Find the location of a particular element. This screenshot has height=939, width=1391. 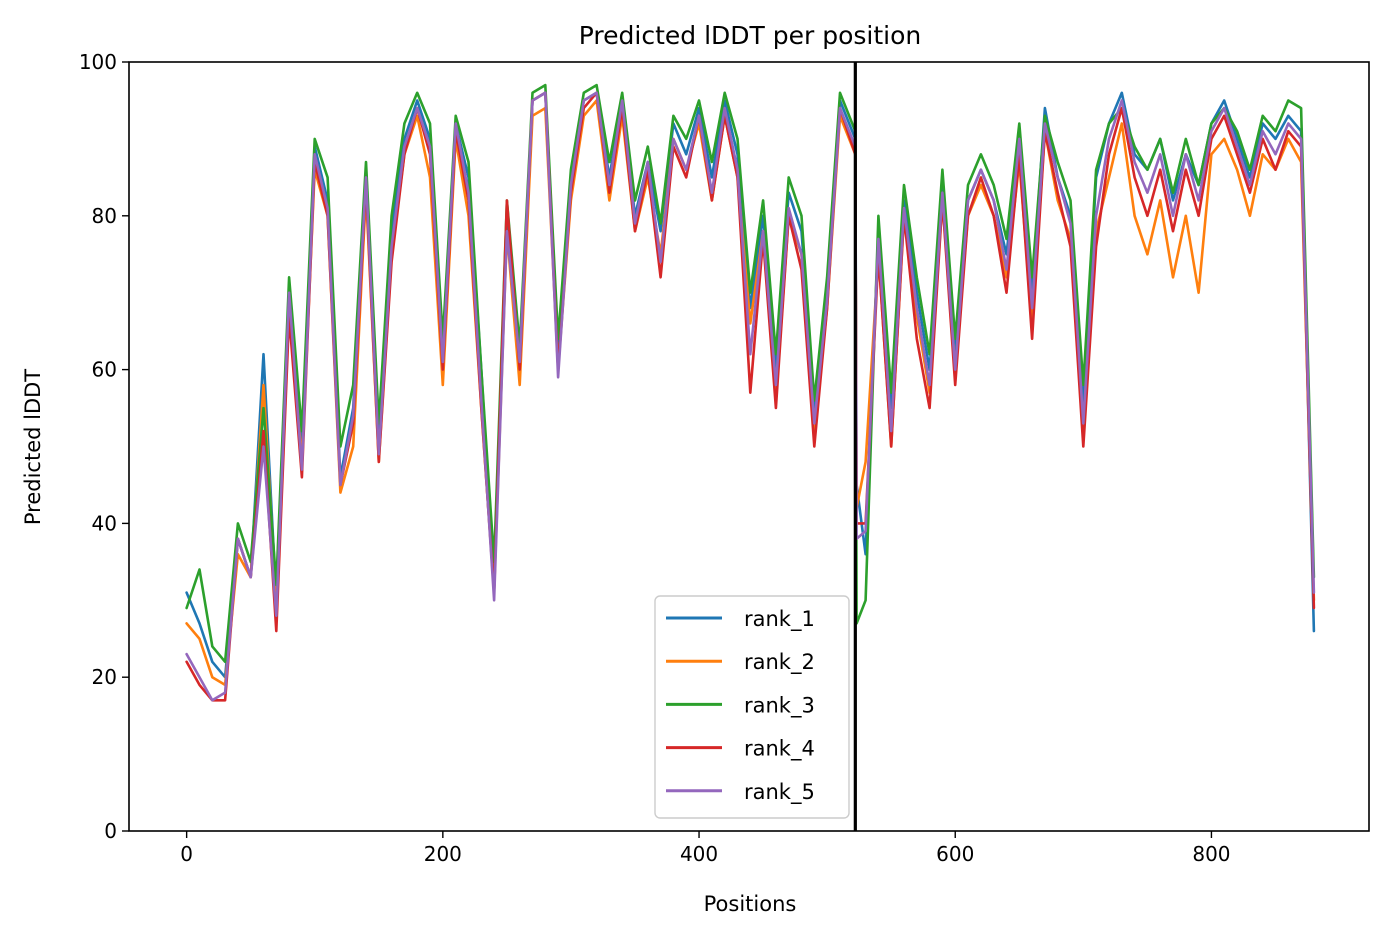

x-tick-label: 600 is located at coordinates (955, 854).